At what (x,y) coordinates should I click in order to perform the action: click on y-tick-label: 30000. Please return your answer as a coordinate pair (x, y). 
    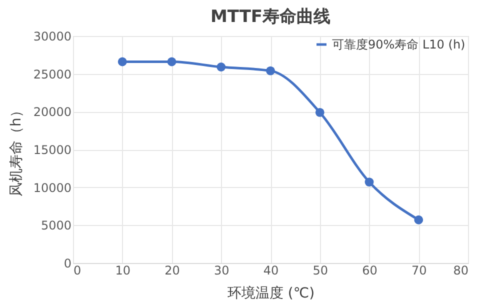
    Looking at the image, I should click on (52, 37).